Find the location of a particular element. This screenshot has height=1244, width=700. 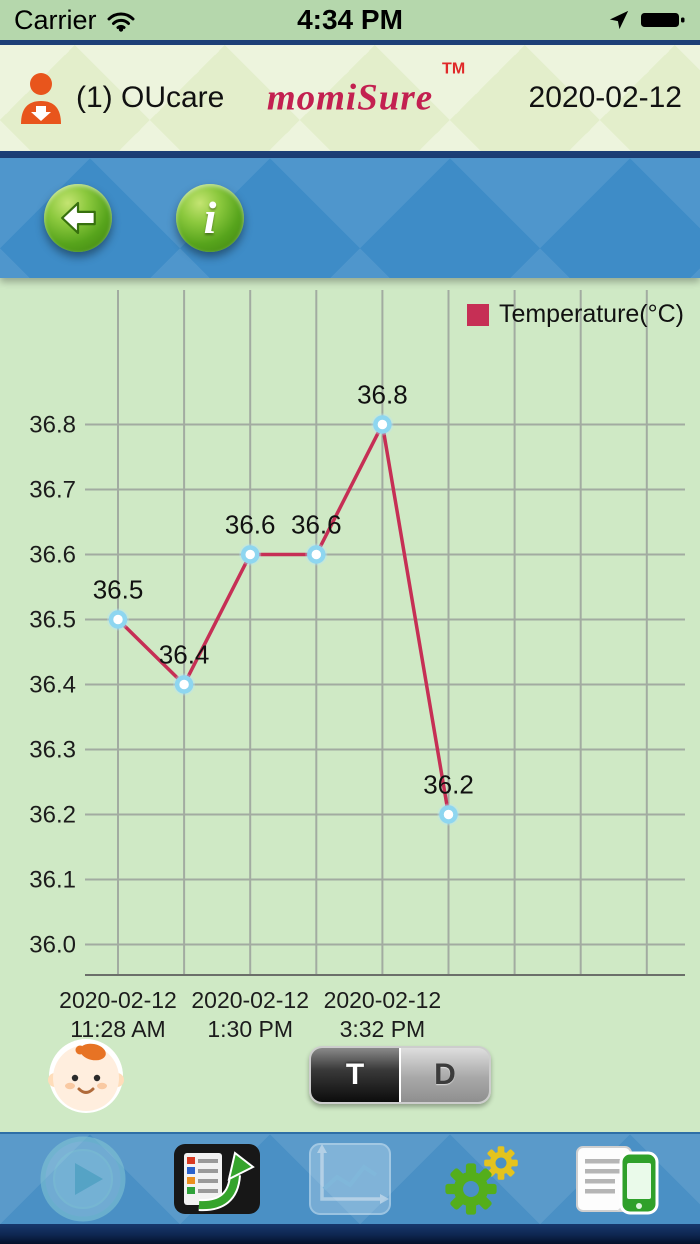

bottom-nav is located at coordinates (350, 1178).